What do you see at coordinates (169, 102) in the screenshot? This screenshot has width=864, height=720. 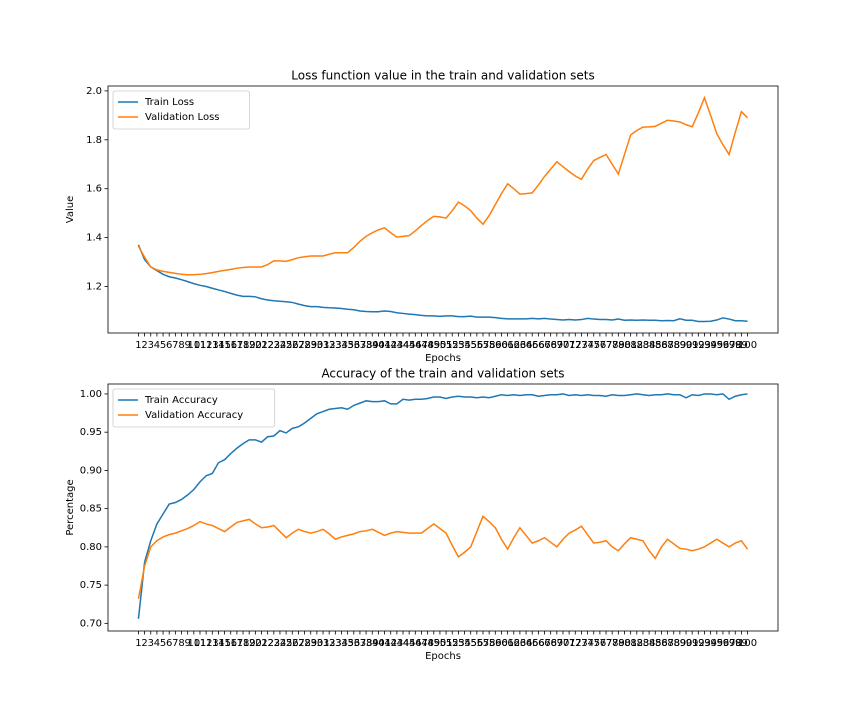 I see `legend-label: Train Loss` at bounding box center [169, 102].